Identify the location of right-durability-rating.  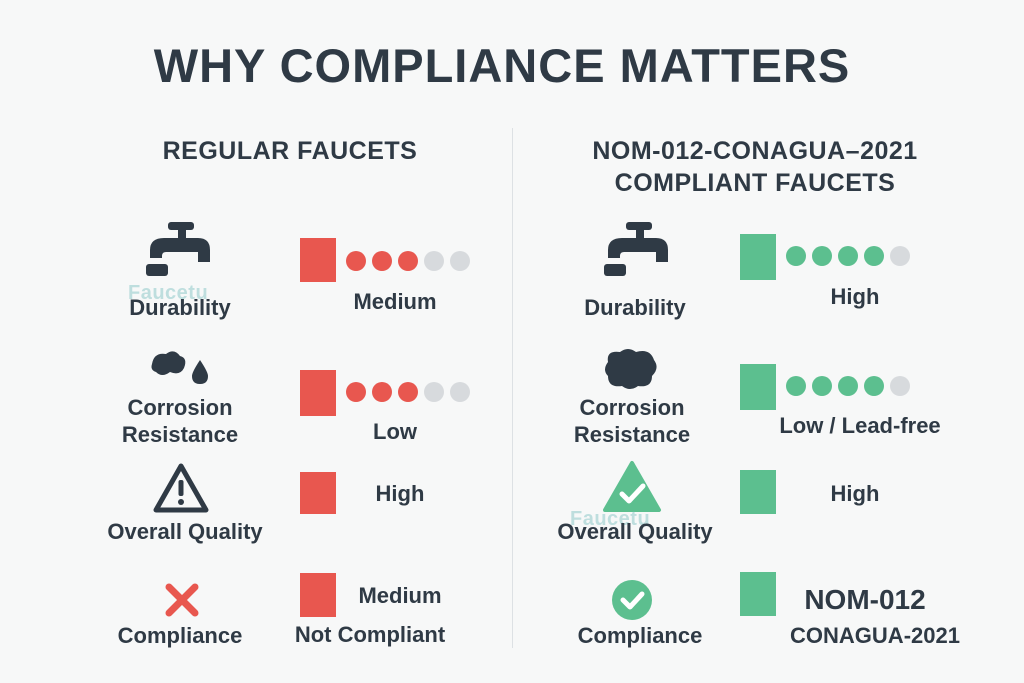
(848, 256).